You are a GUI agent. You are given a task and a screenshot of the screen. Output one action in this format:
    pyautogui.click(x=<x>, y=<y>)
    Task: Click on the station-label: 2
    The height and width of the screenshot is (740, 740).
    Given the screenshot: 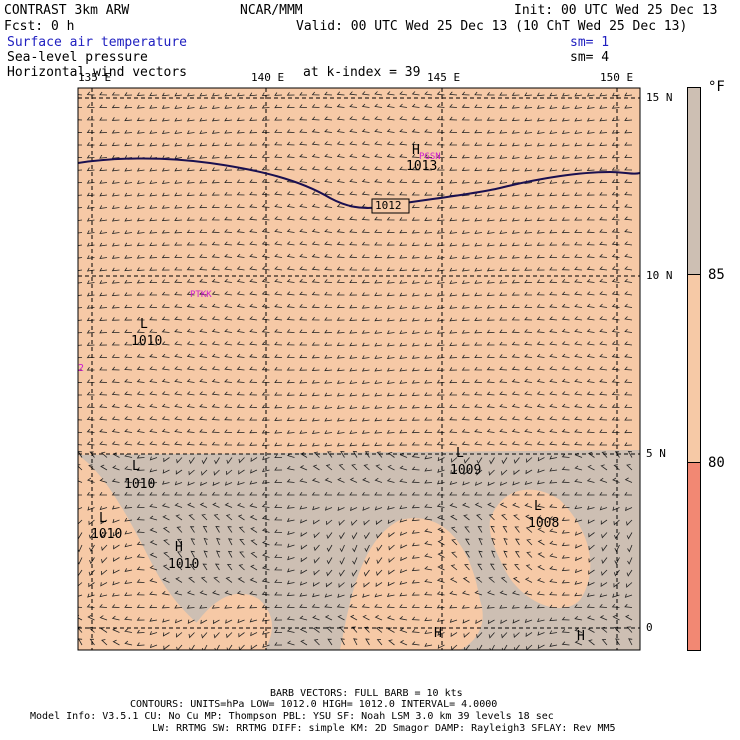 What is the action you would take?
    pyautogui.click(x=81, y=368)
    